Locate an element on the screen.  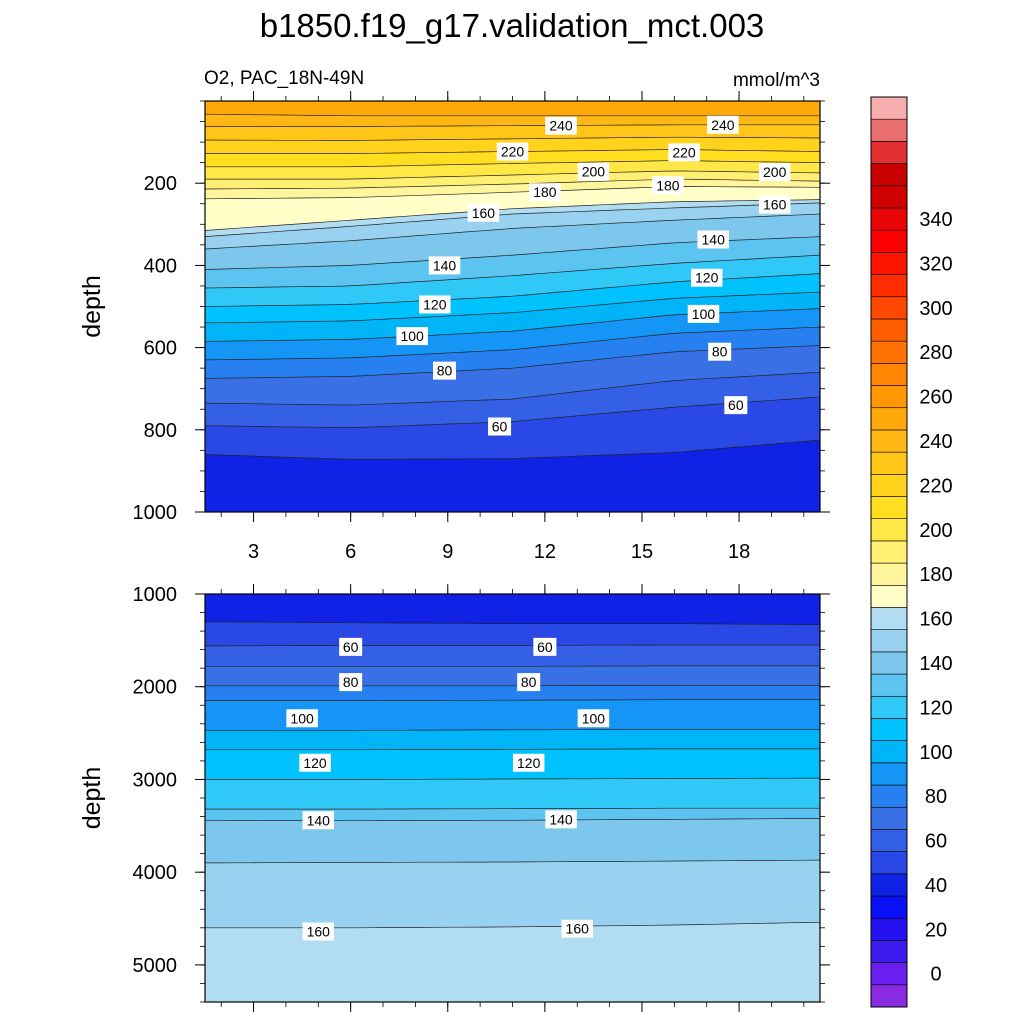
chart-title: b1850.f19_g17.validation_mct.003 is located at coordinates (512, 25).